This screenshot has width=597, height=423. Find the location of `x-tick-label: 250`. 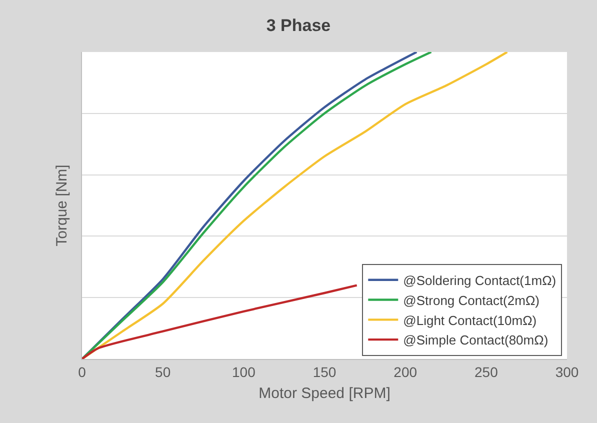

x-tick-label: 250 is located at coordinates (486, 372).